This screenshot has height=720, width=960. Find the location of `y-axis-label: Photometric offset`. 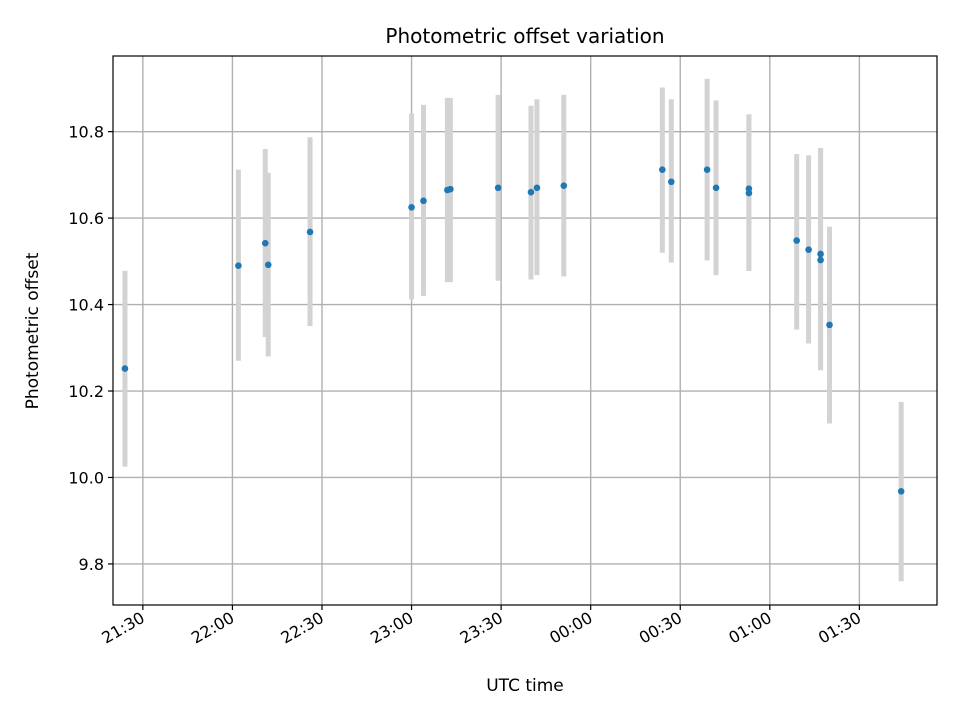

y-axis-label: Photometric offset is located at coordinates (33, 330).